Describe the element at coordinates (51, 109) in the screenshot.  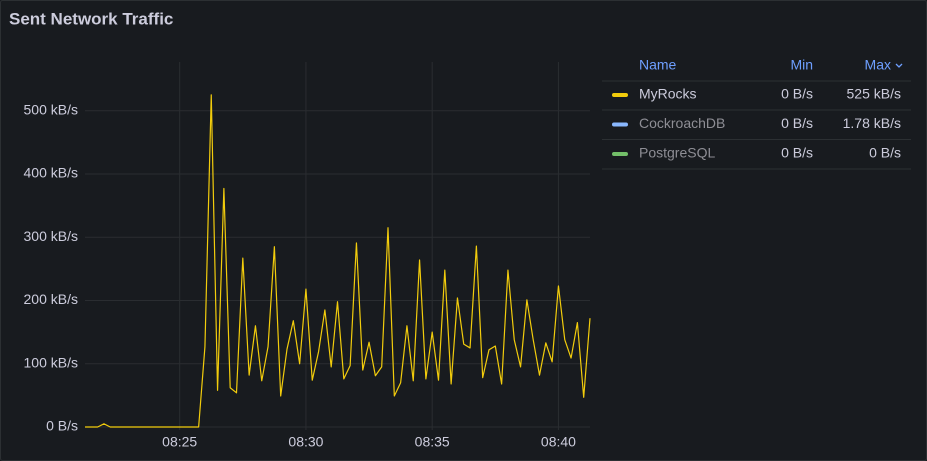
I see `y-tick-label: 500 kB/s` at that location.